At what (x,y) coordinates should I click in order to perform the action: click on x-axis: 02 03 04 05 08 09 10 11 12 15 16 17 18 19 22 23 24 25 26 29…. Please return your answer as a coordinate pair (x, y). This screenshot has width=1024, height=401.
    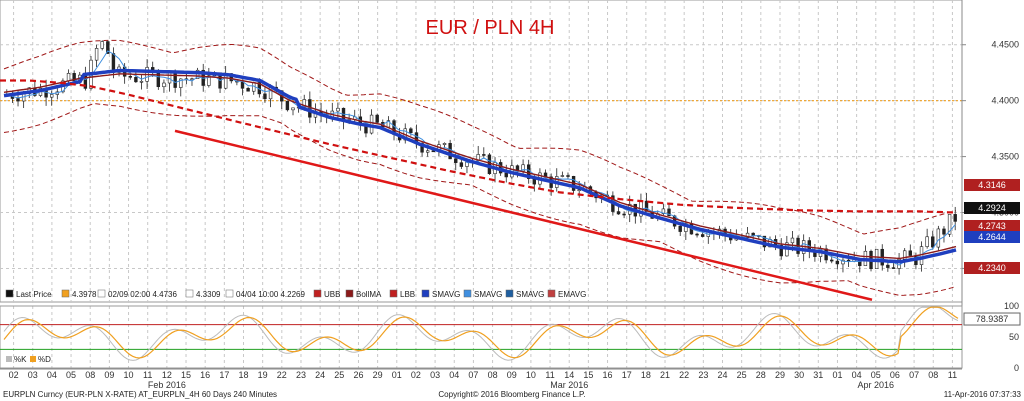
    Looking at the image, I should click on (481, 379).